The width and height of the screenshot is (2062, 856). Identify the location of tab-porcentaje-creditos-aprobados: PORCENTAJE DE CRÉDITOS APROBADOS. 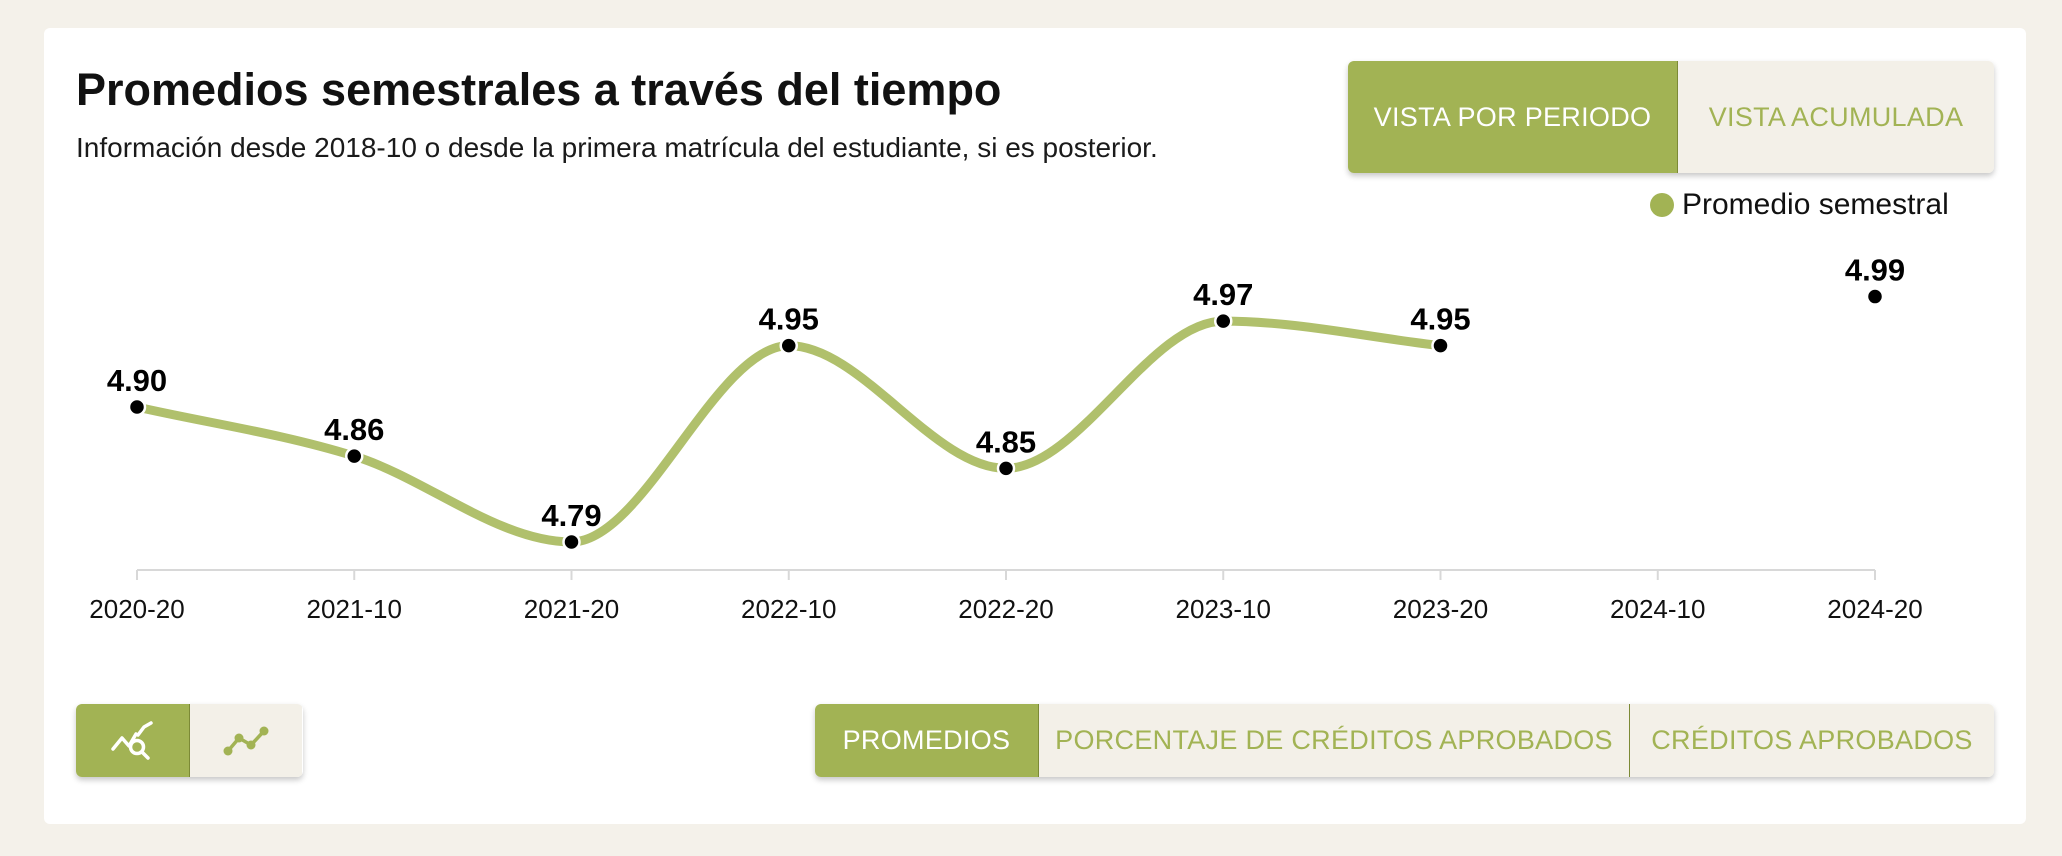
(1333, 740).